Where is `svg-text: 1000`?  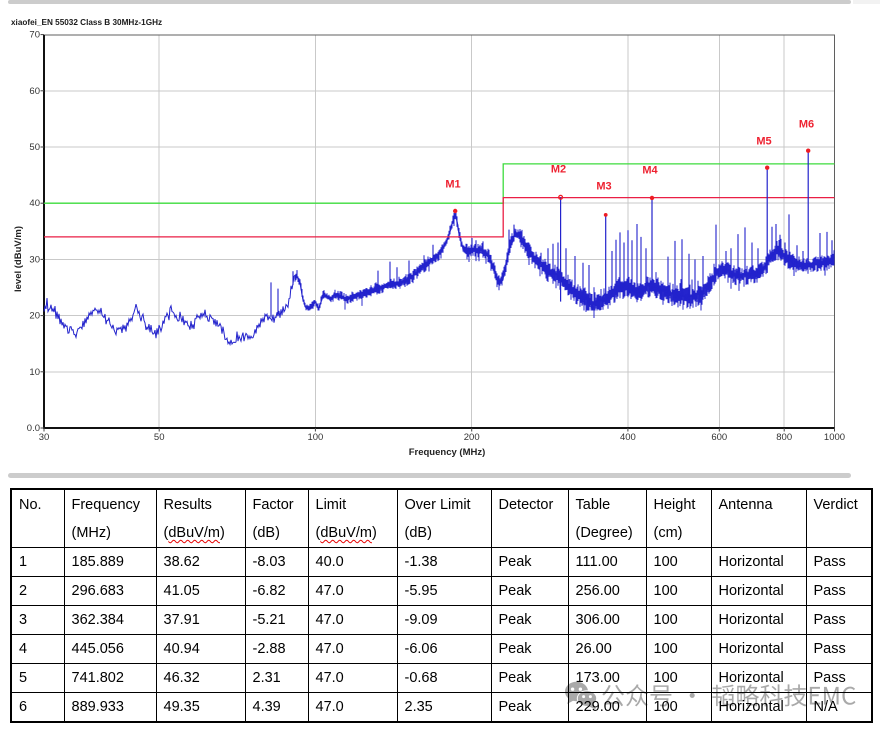 svg-text: 1000 is located at coordinates (834, 437).